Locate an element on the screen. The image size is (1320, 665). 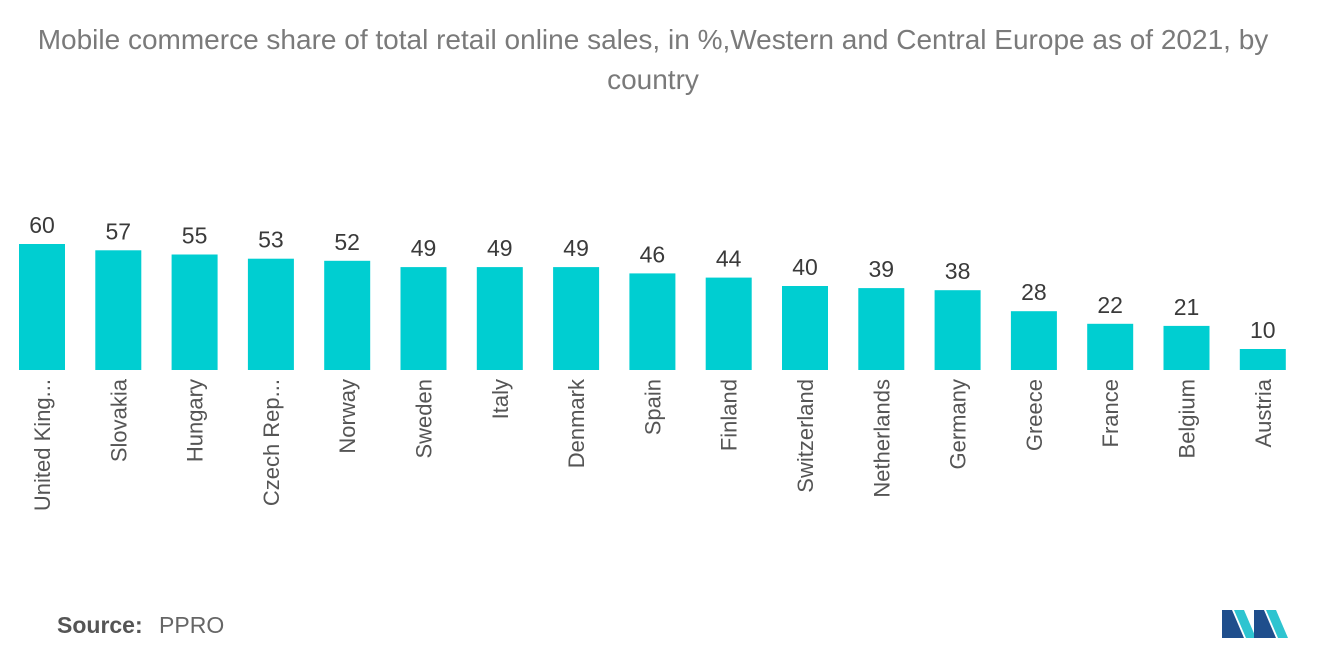
x-tick-label: Greece is located at coordinates (1034, 415).